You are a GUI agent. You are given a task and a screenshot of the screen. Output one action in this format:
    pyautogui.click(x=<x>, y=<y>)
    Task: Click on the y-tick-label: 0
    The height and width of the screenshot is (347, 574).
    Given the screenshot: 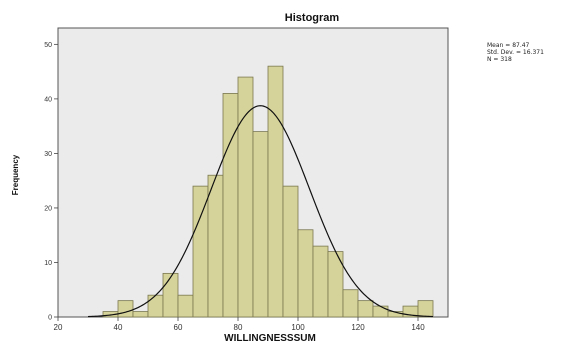 What is the action you would take?
    pyautogui.click(x=50, y=318)
    